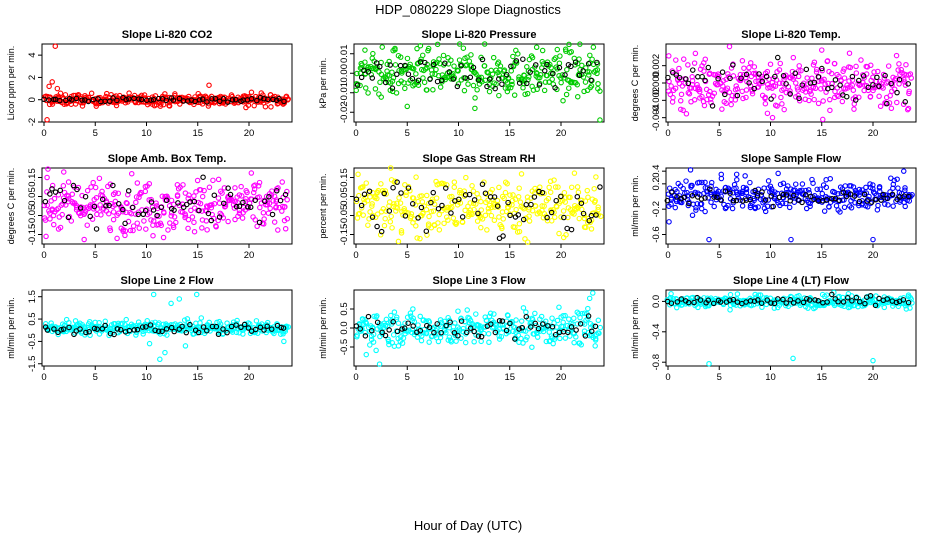  Describe the element at coordinates (32, 99) in the screenshot. I see `y-tick-label: 0` at that location.